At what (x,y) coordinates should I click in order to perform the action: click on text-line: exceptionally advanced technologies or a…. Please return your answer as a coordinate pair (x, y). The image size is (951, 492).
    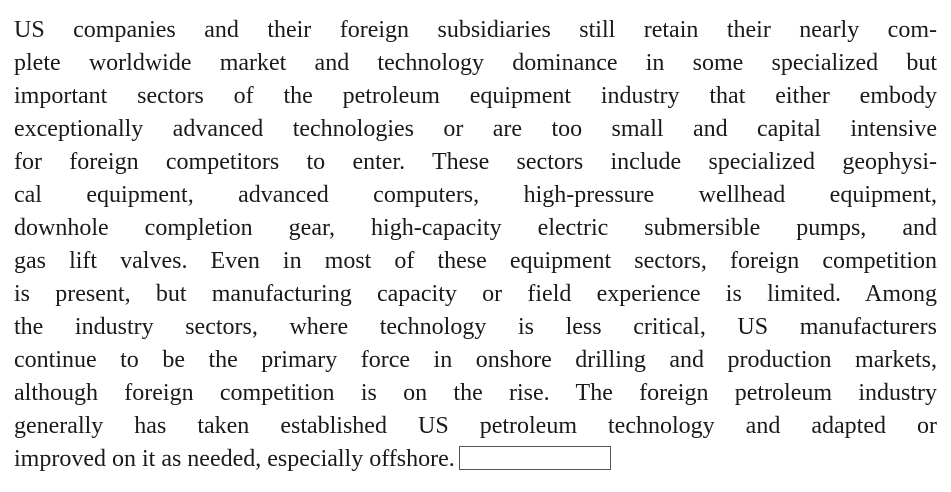
    Looking at the image, I should click on (475, 129).